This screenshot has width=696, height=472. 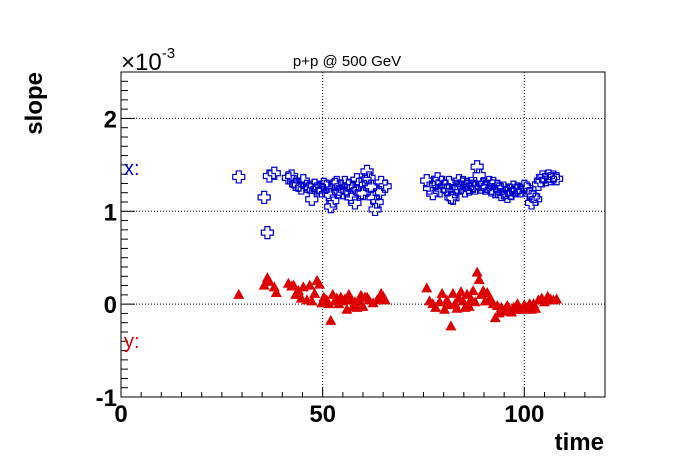 I want to click on y-multiplier: ×10⁻³, so click(x=148, y=60).